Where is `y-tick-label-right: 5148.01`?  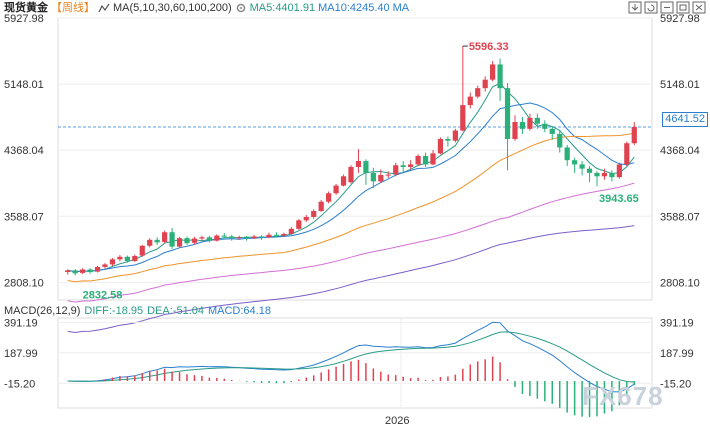
y-tick-label-right: 5148.01 is located at coordinates (680, 85).